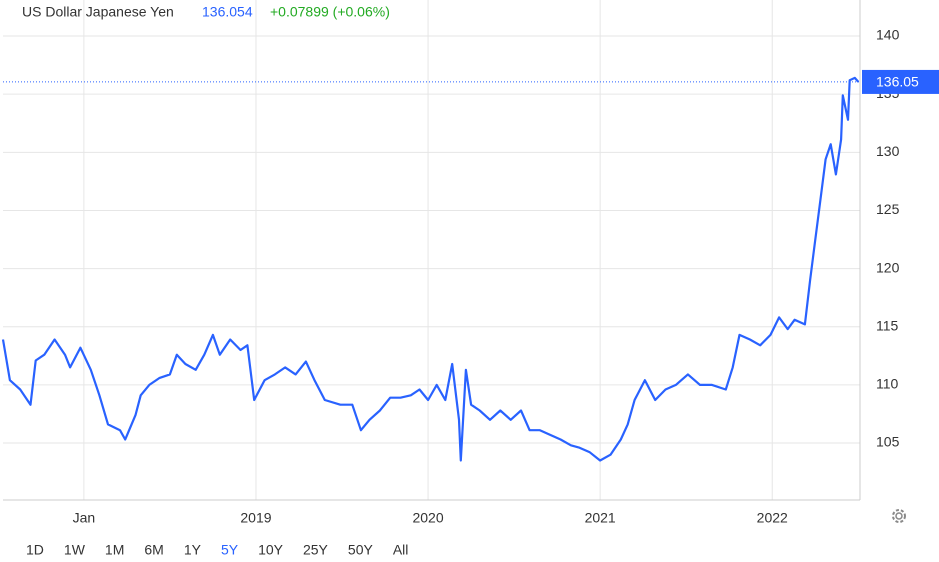  Describe the element at coordinates (772, 518) in the screenshot. I see `x-tick-label: 2022` at that location.